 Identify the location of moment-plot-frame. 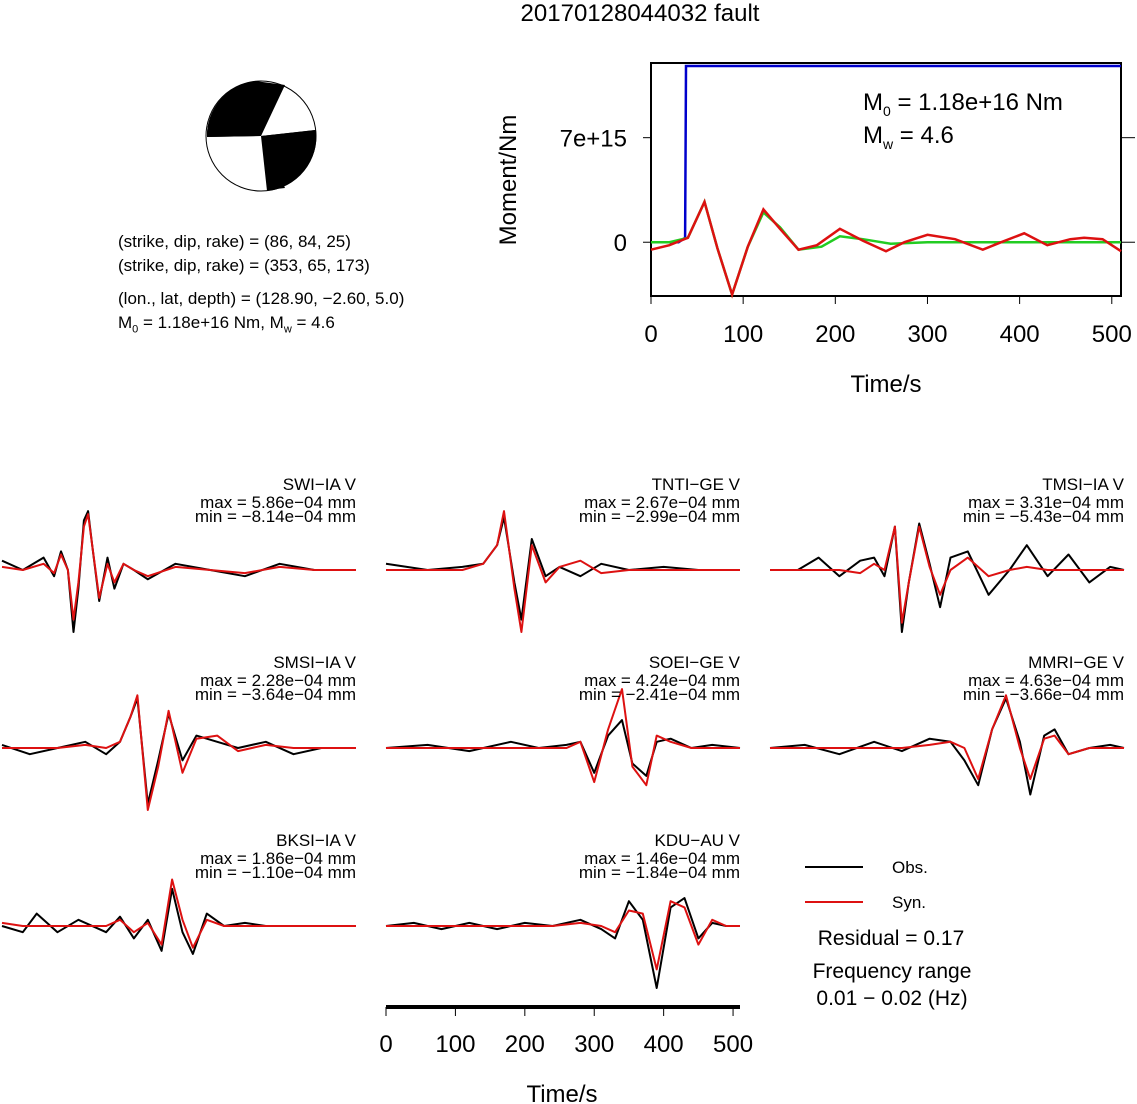
(886, 179).